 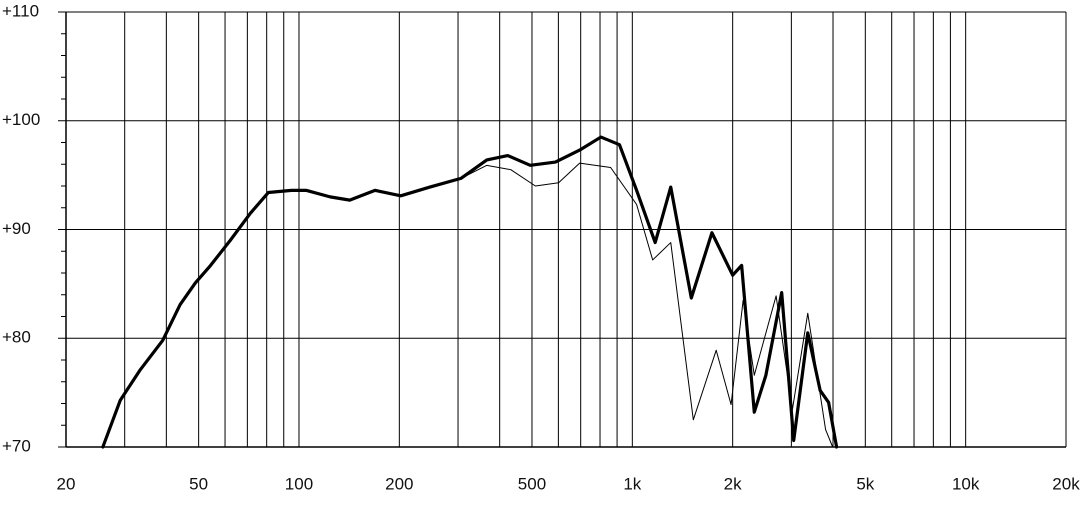 What do you see at coordinates (966, 483) in the screenshot?
I see `x-tick-label: 10k` at bounding box center [966, 483].